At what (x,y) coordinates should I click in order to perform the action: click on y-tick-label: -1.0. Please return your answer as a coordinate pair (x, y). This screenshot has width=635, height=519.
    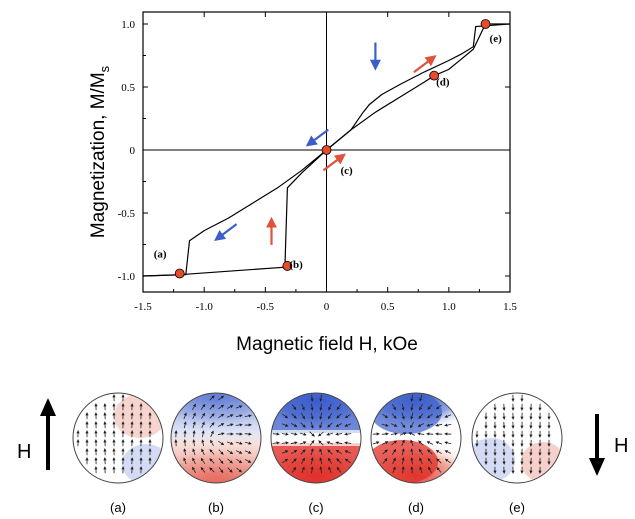
    Looking at the image, I should click on (127, 277).